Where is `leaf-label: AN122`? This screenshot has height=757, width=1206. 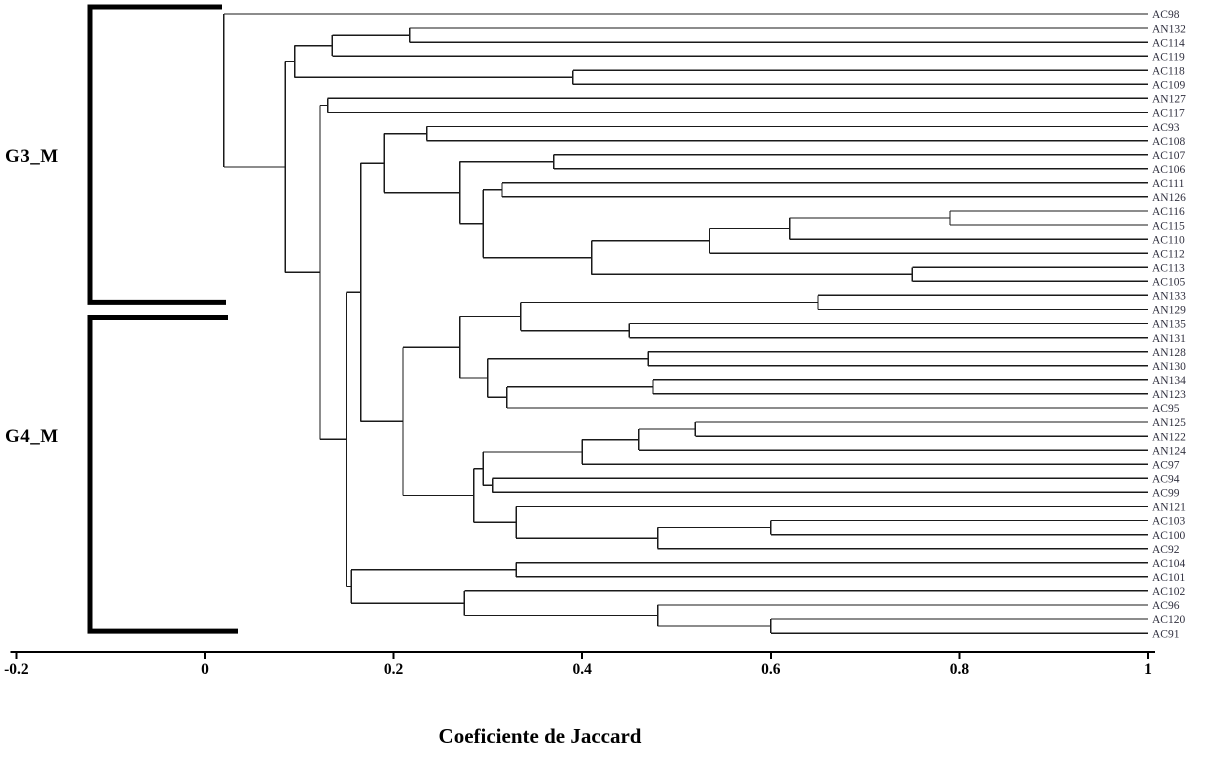 leaf-label: AN122 is located at coordinates (1169, 437).